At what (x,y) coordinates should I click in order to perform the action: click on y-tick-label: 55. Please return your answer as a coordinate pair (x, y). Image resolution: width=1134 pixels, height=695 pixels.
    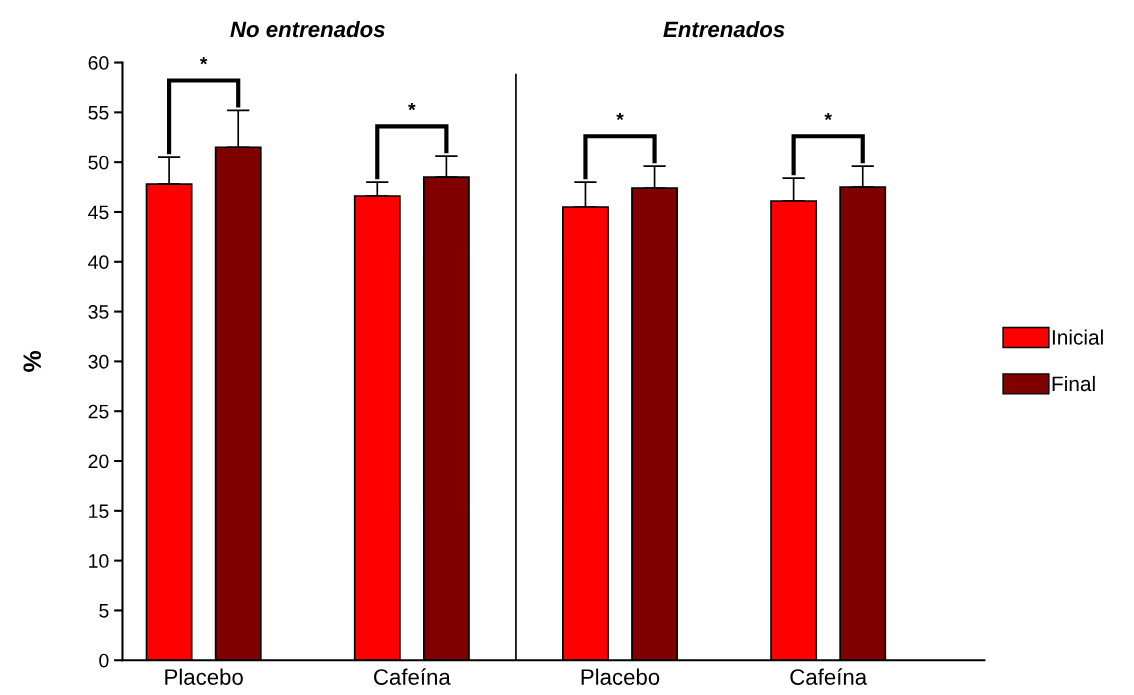
    Looking at the image, I should click on (98, 113).